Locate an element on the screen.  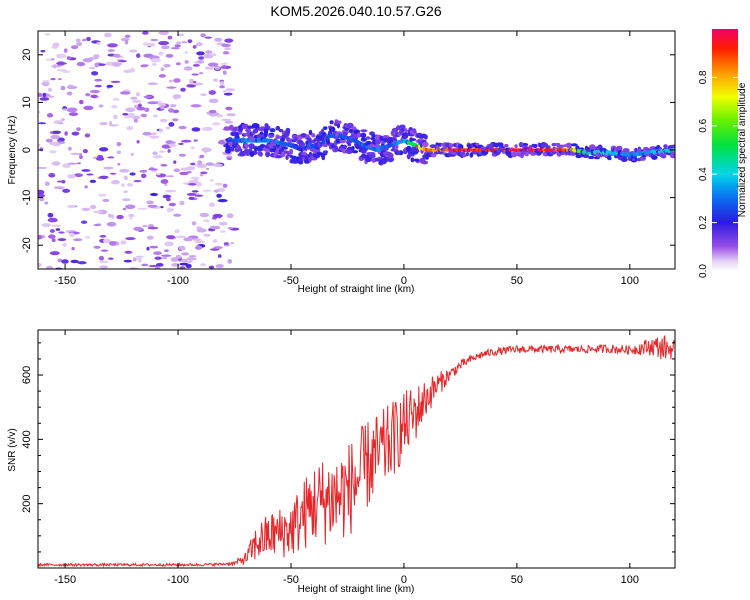
colorbar-tick-label: 0.6 is located at coordinates (703, 125).